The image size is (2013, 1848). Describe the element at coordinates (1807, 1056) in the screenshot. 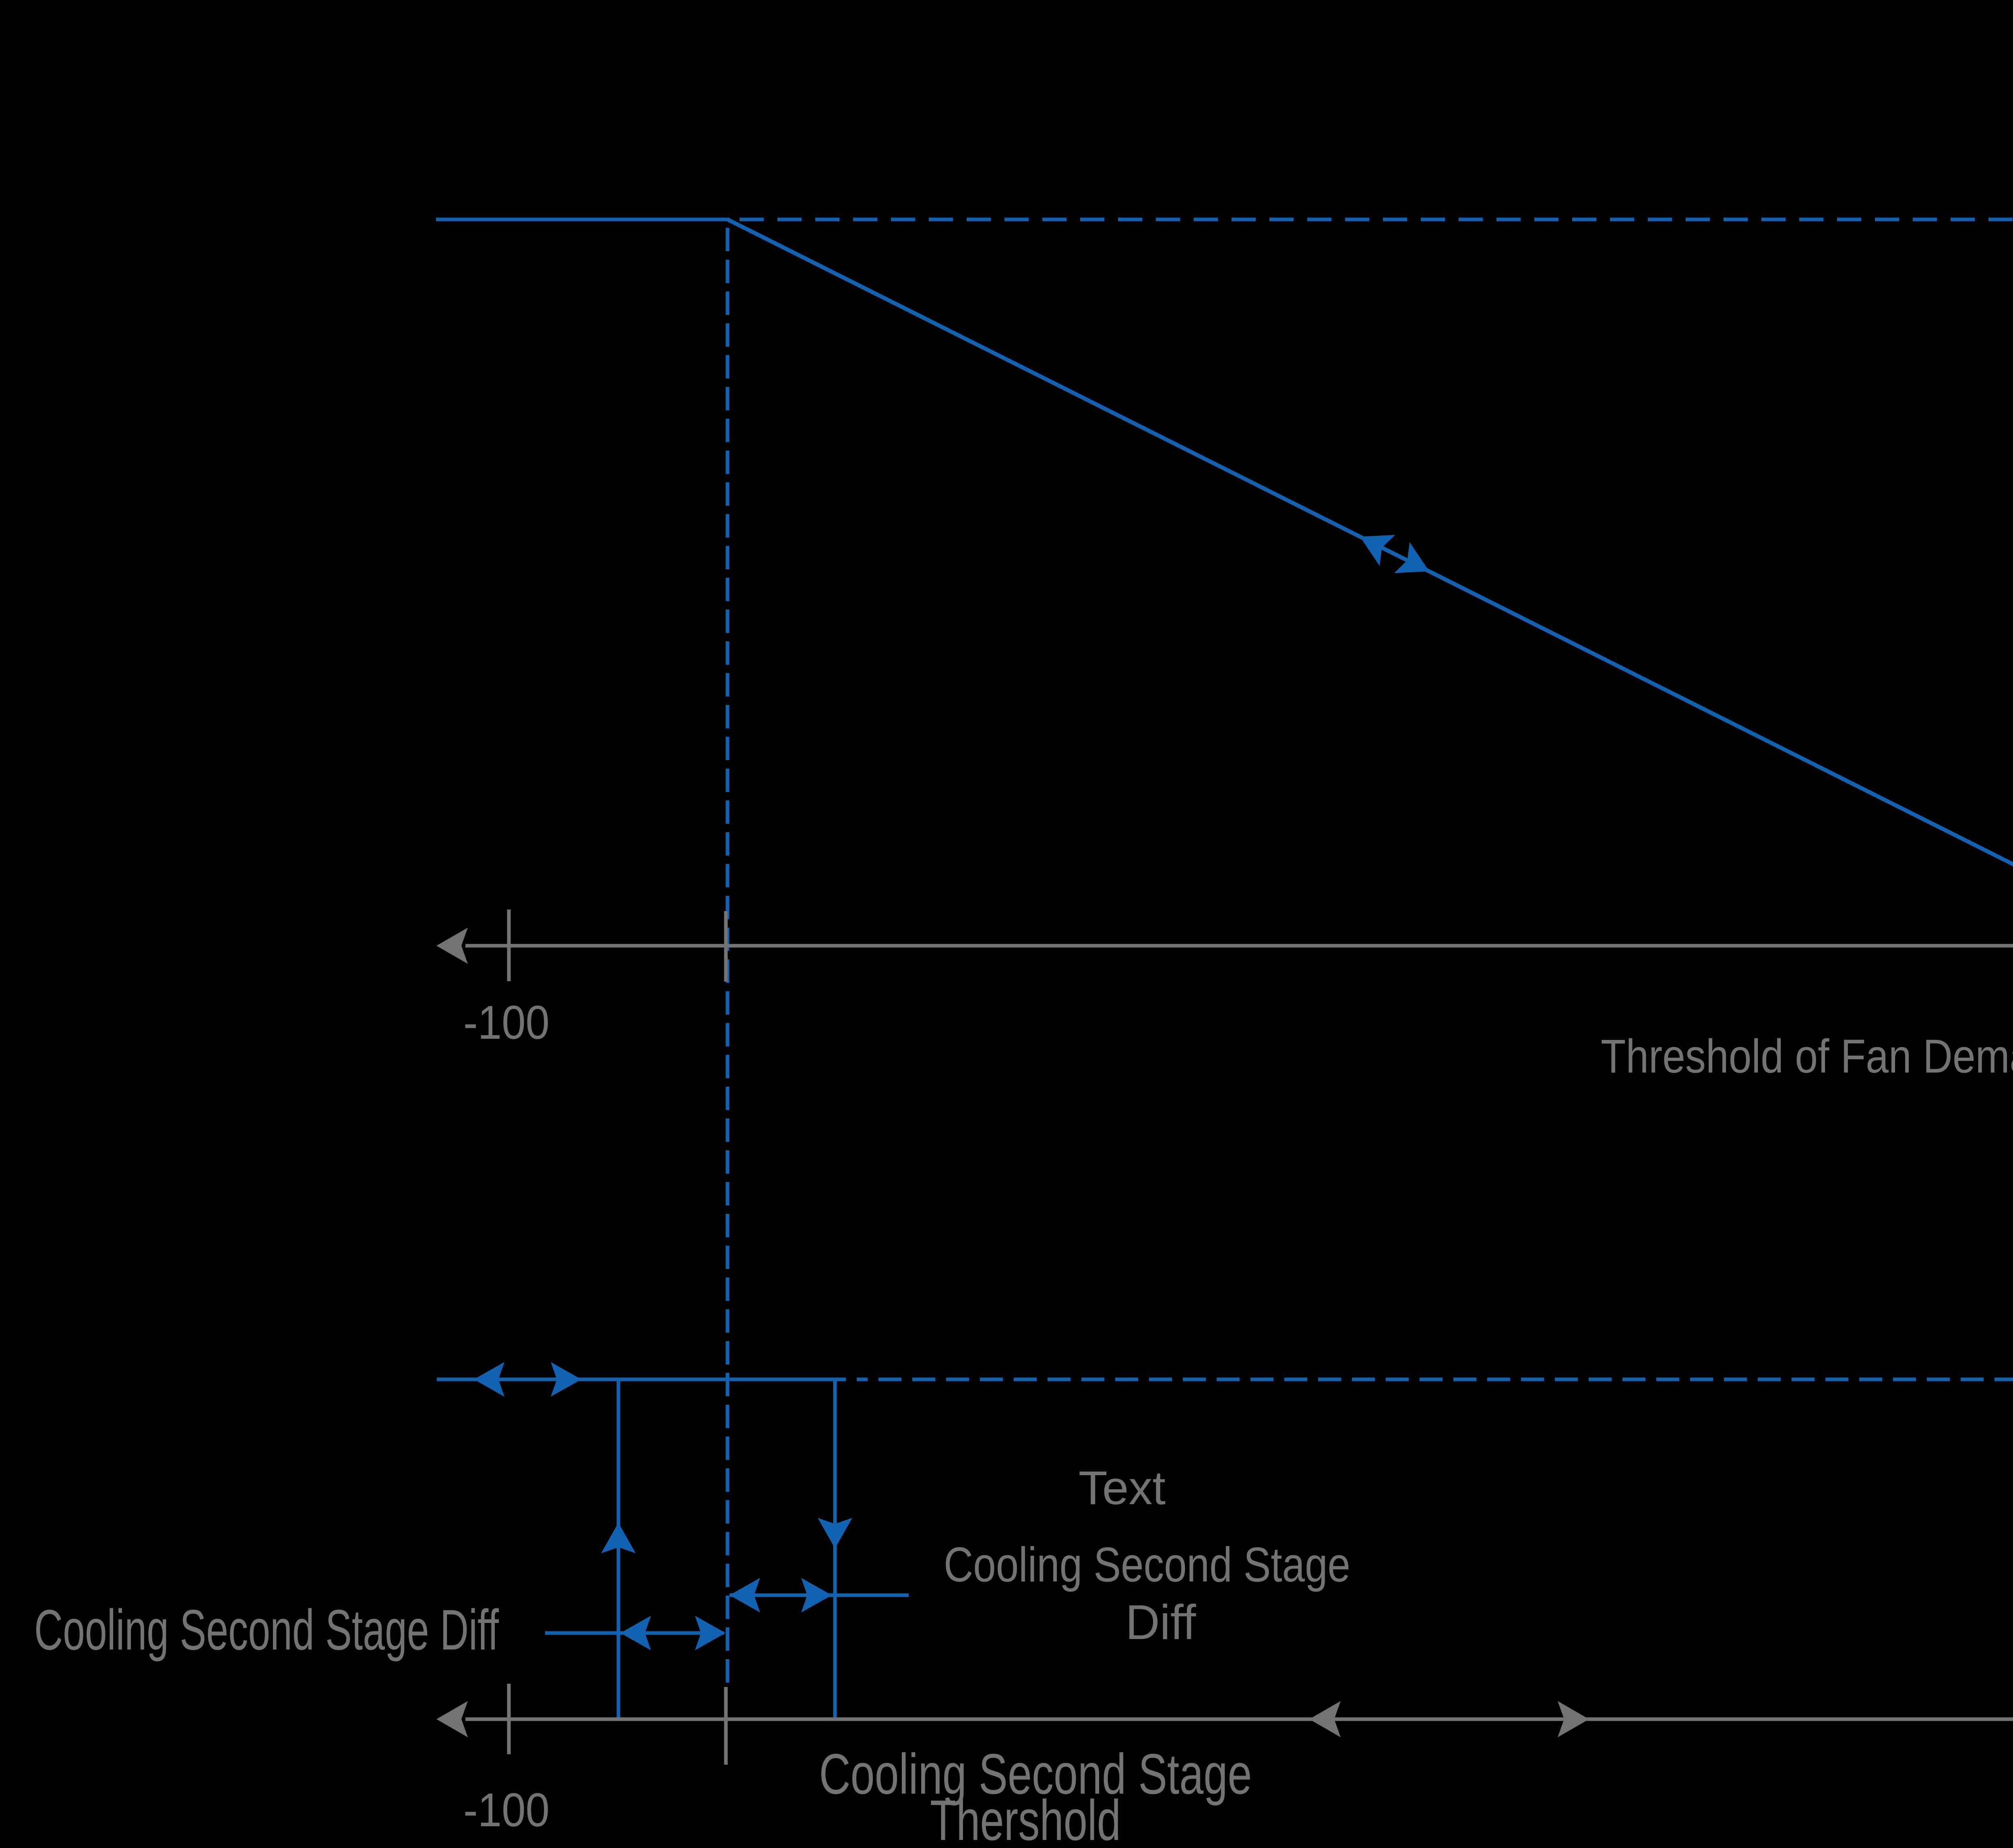

I see `svg-text: Threshold of Fan Demand` at that location.